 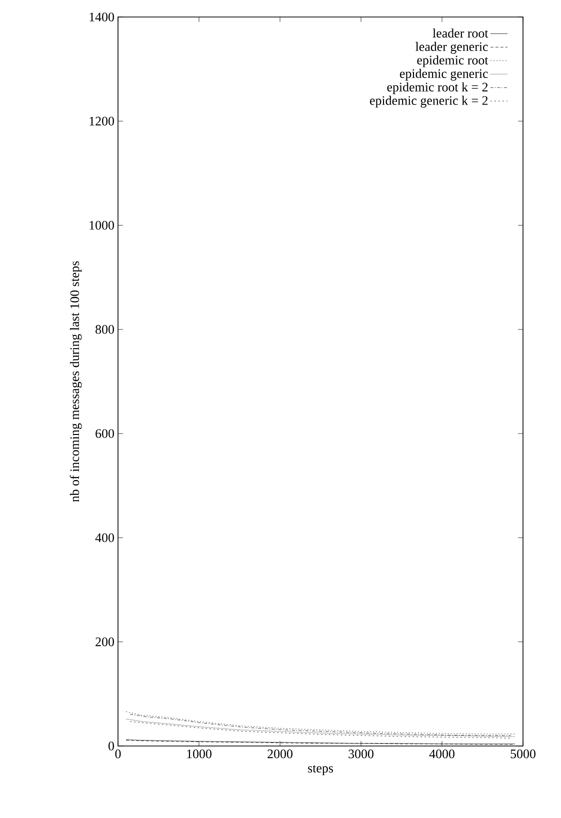 What do you see at coordinates (105, 641) in the screenshot?
I see `y-tick-label: 200` at bounding box center [105, 641].